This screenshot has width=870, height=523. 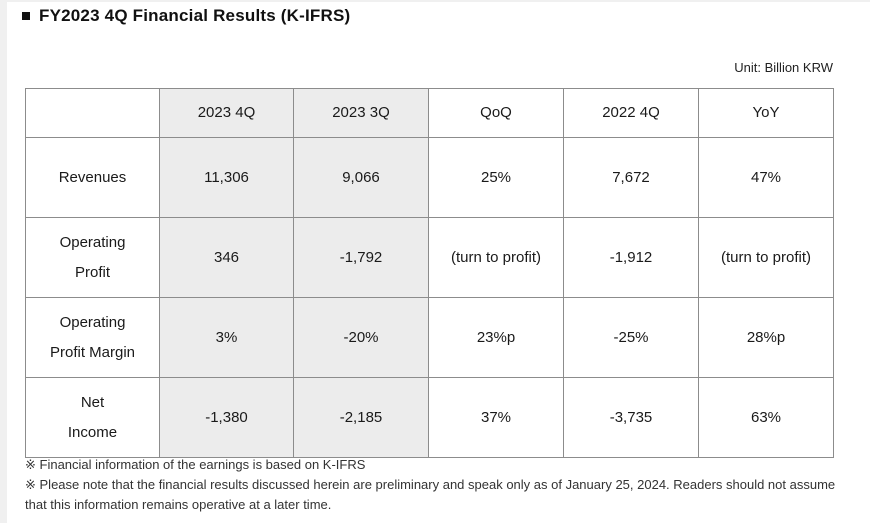 I want to click on cell-net-income-qoq: 37%, so click(x=496, y=417).